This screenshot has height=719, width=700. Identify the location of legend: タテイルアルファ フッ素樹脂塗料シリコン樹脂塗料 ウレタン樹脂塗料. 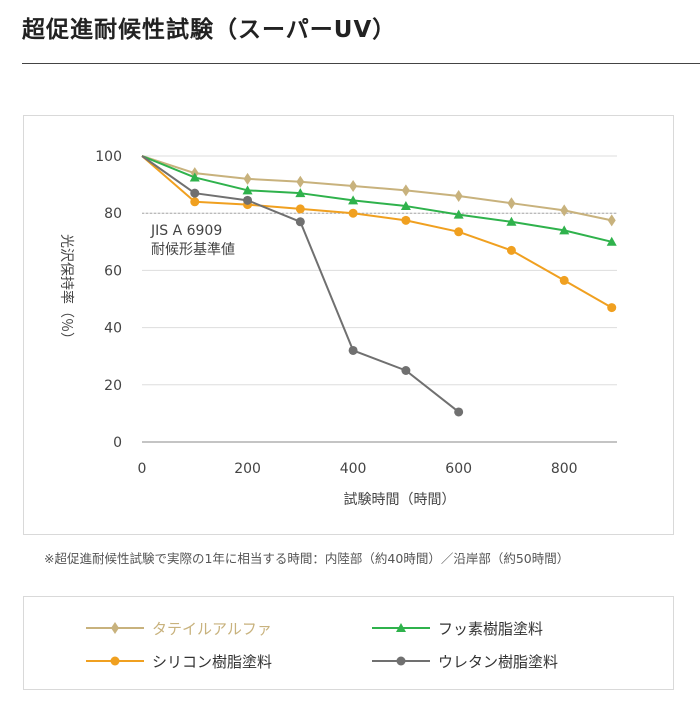
(348, 643).